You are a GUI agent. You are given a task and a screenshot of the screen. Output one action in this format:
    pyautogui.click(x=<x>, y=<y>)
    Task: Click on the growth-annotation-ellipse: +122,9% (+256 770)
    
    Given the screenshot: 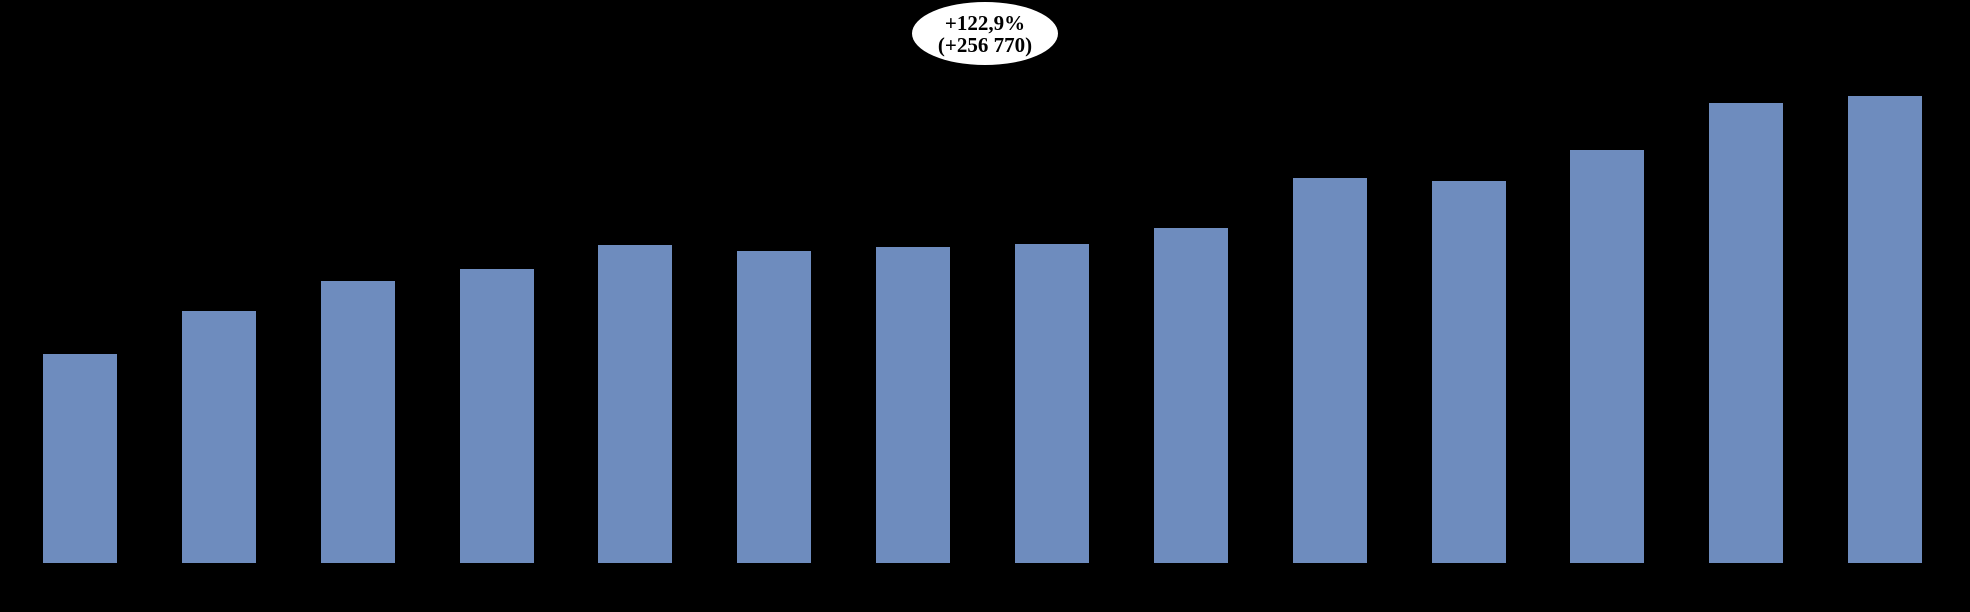 What is the action you would take?
    pyautogui.click(x=985, y=33)
    